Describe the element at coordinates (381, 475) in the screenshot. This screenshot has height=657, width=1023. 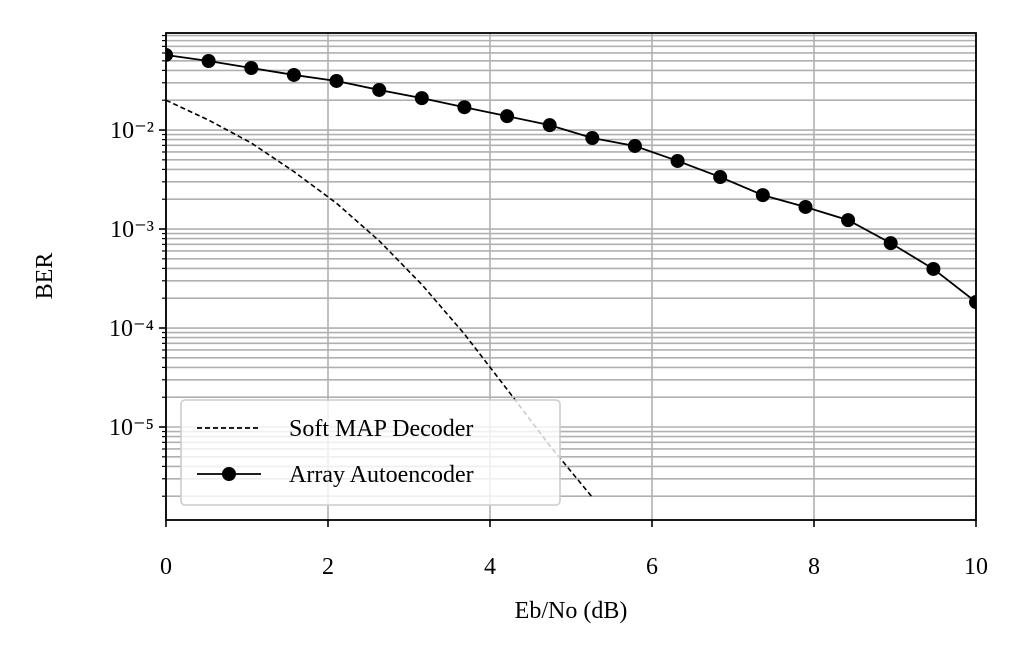
I see `legend-label: Array Autoencoder` at that location.